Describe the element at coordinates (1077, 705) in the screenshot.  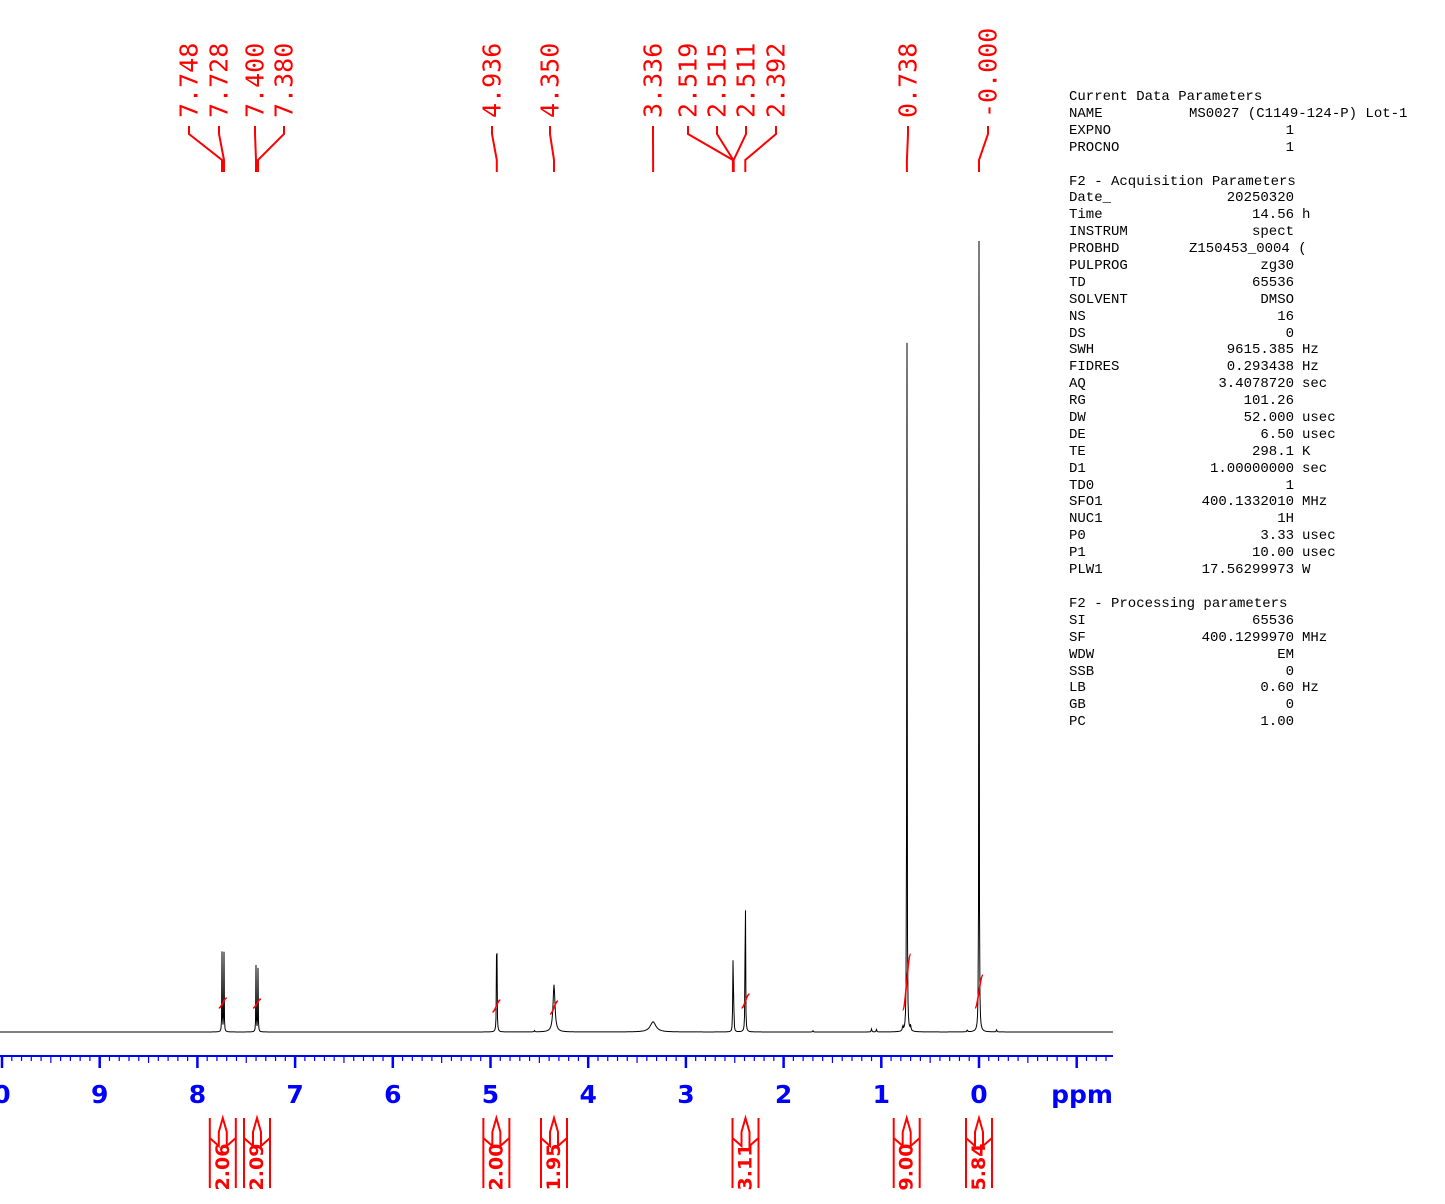
I see `param-name: GB` at that location.